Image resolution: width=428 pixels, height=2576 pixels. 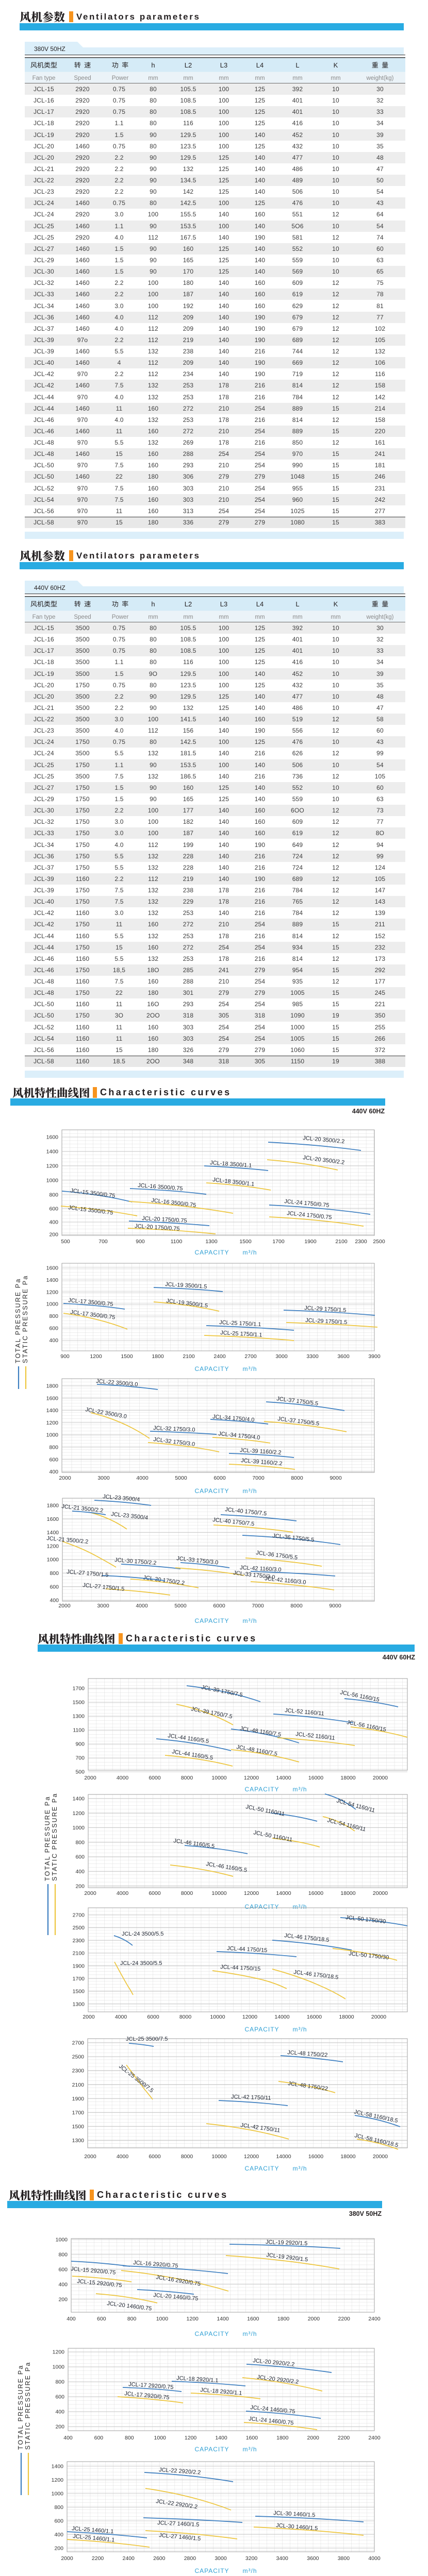 I want to click on svg-text: 700, so click(x=103, y=1242).